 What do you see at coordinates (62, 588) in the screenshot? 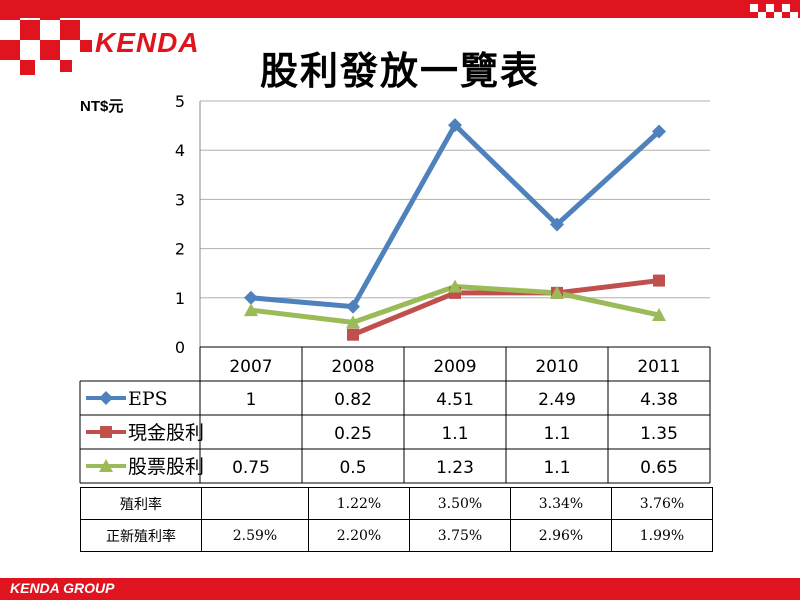
I see `footer-group-text: KENDA GROUP` at bounding box center [62, 588].